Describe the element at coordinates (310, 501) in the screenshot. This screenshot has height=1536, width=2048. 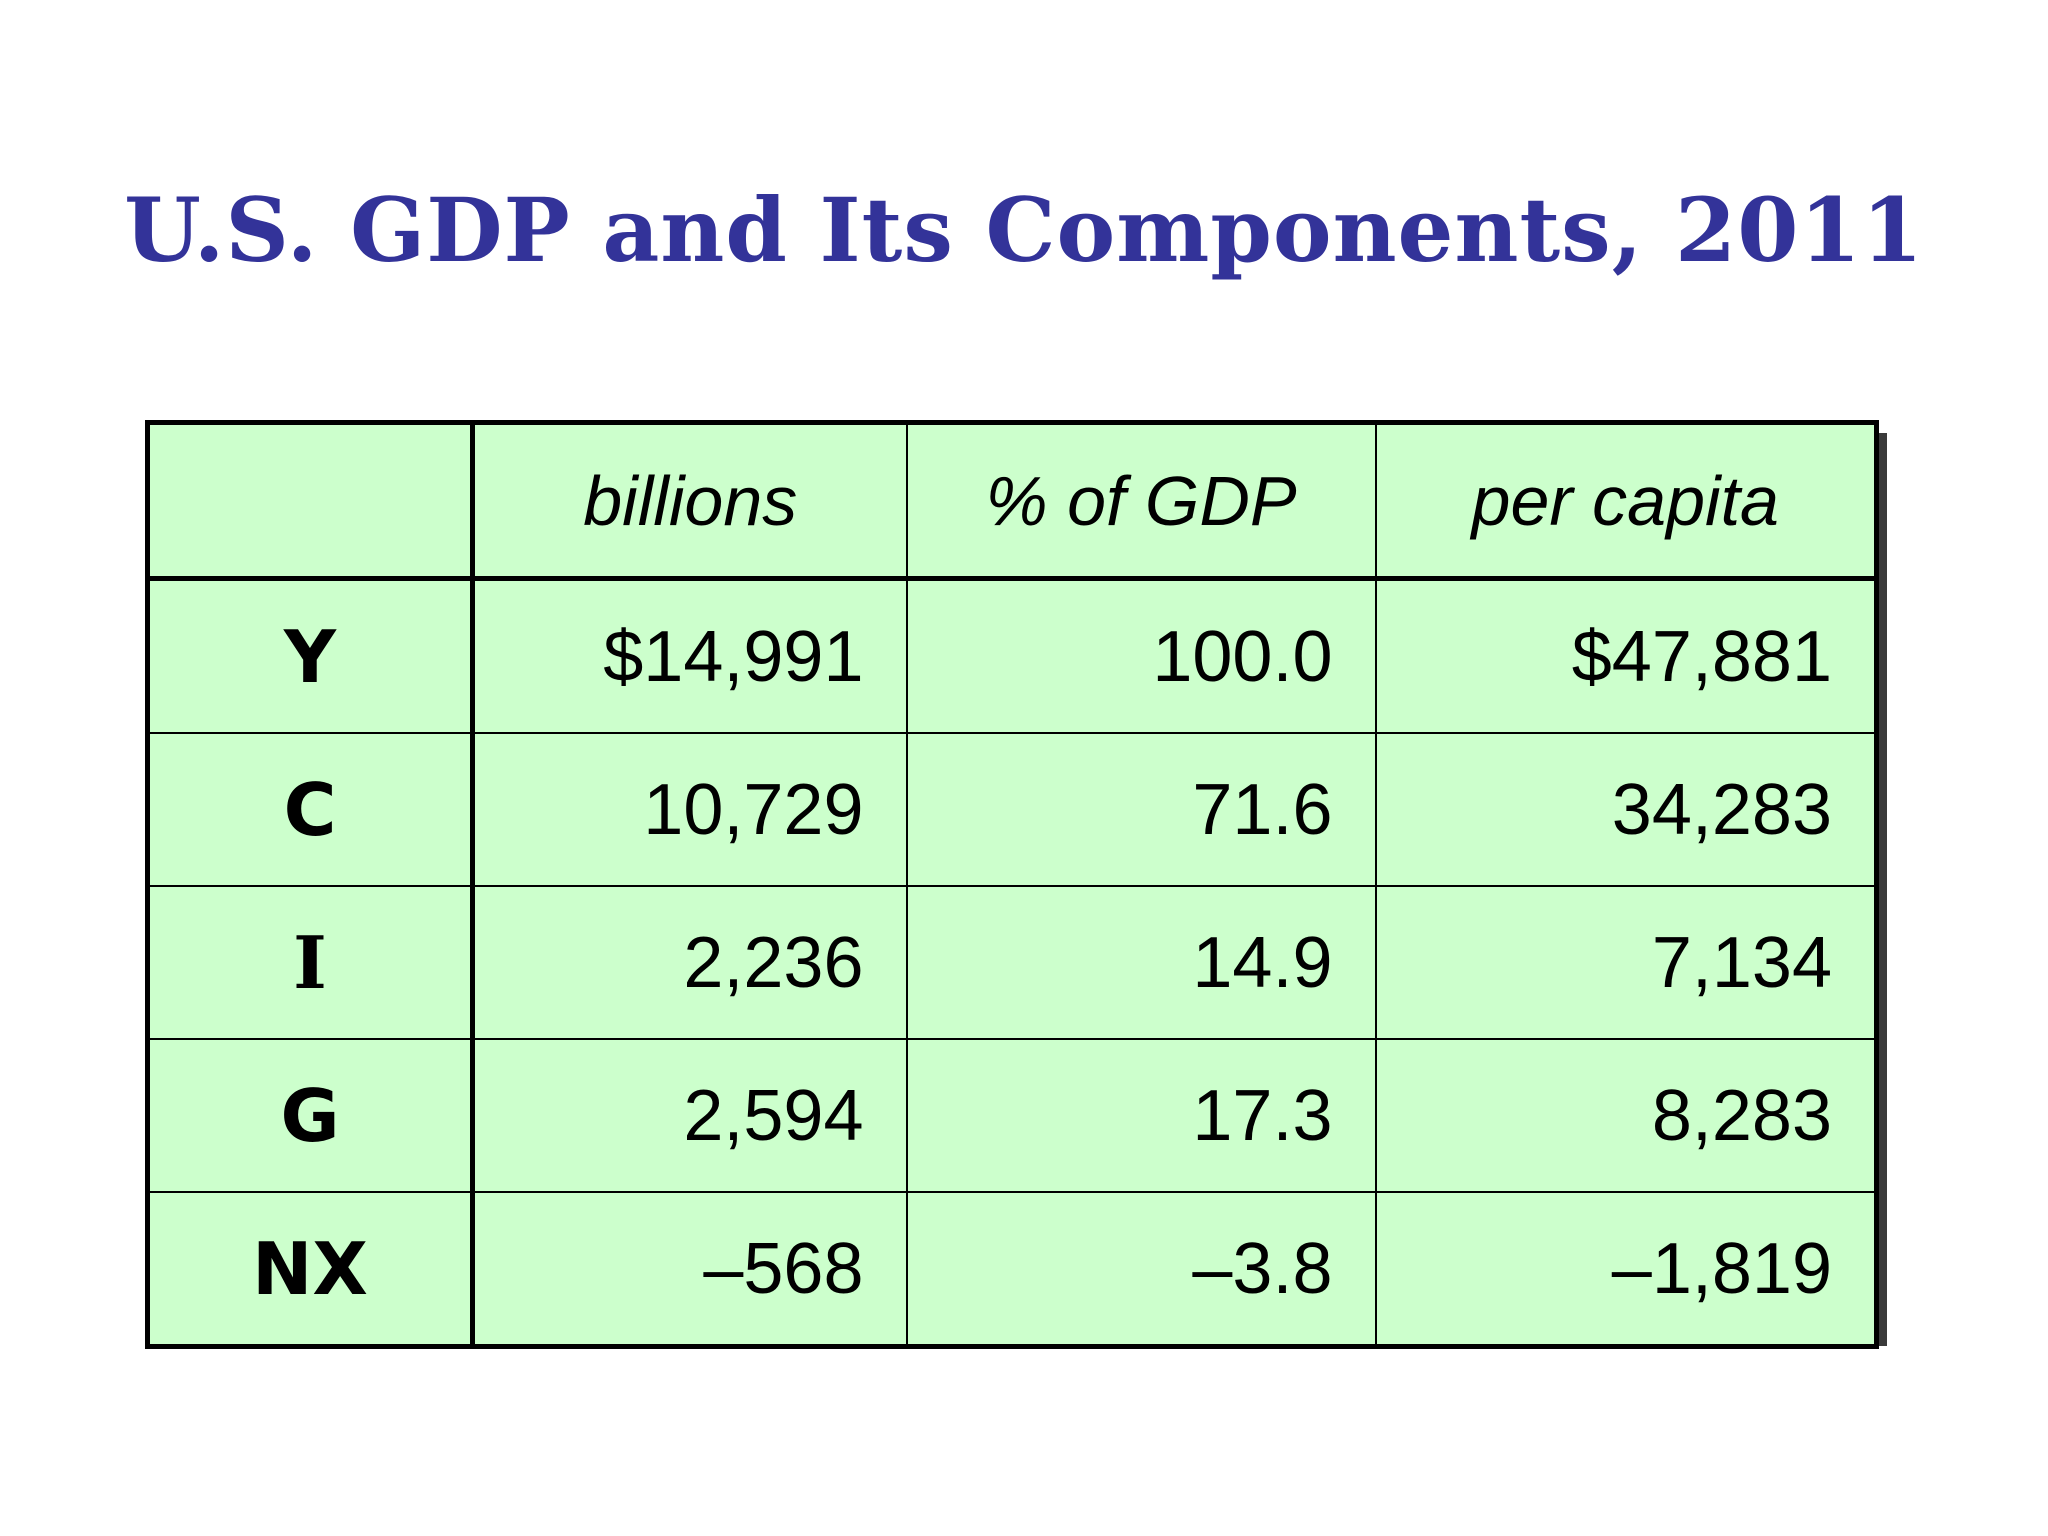
I see `header-corner-cell` at that location.